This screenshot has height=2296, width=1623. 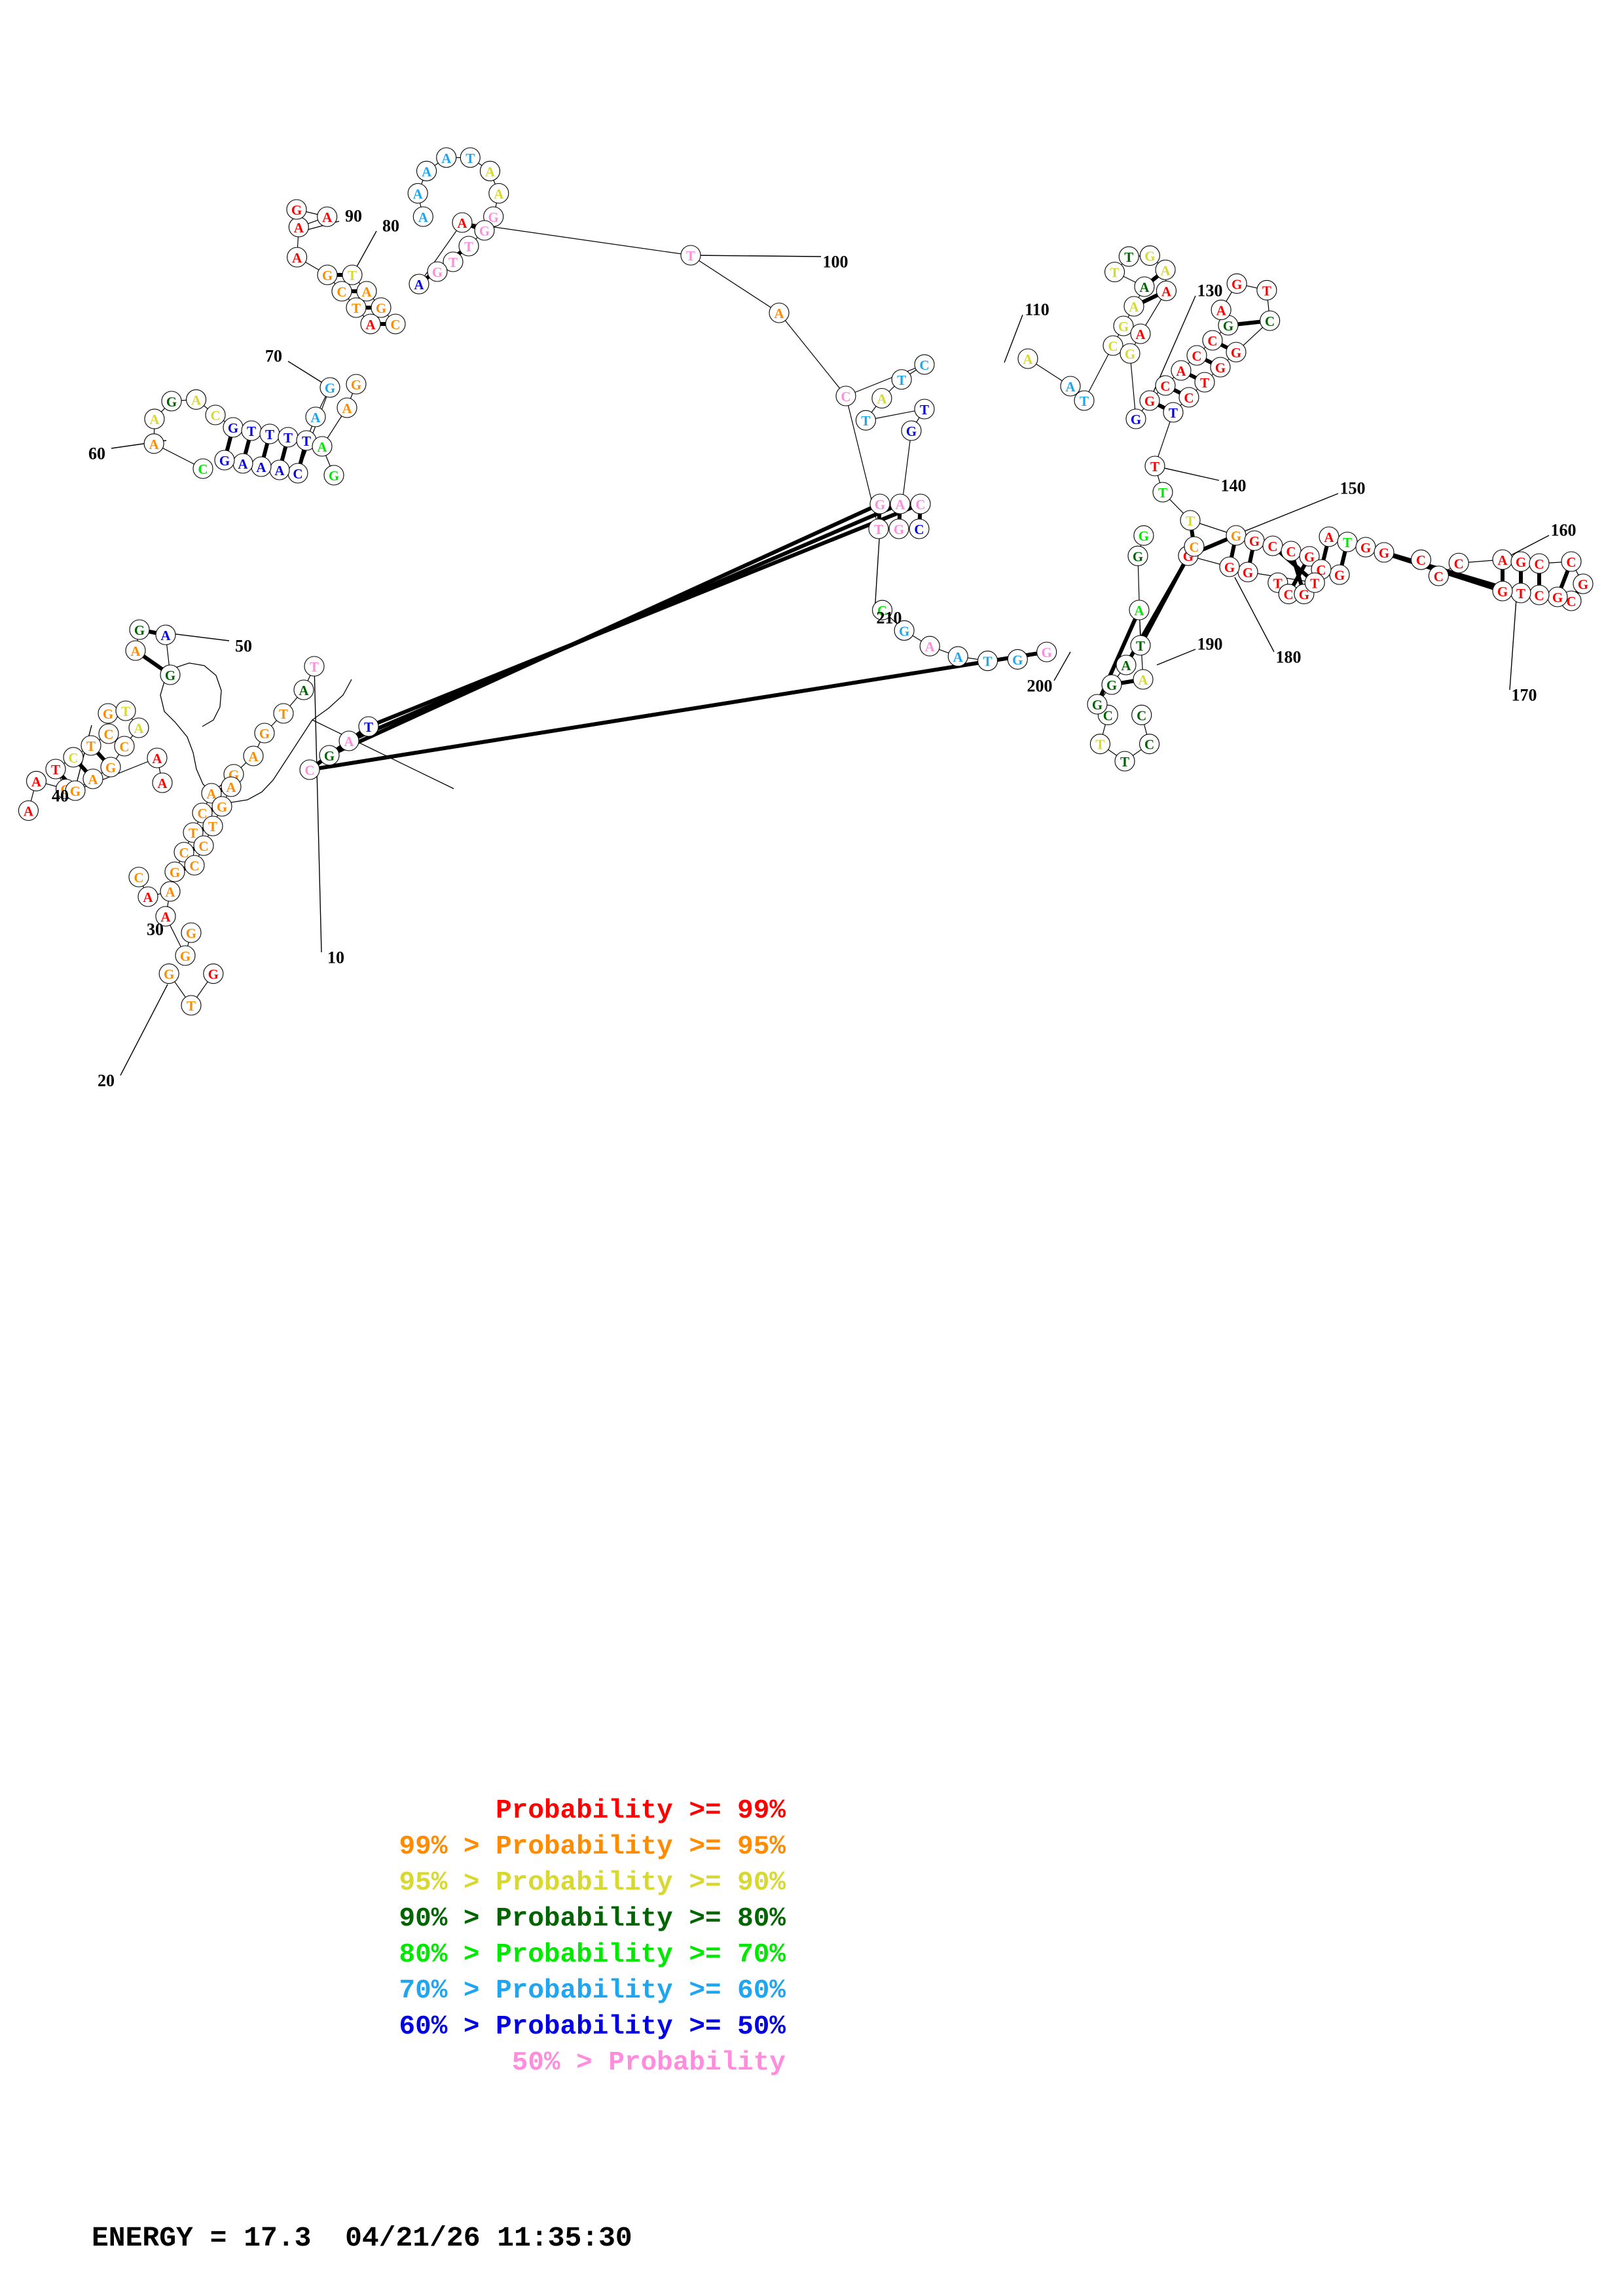 What do you see at coordinates (592, 1955) in the screenshot?
I see `legend-row: 80% > Probability >= 70%` at bounding box center [592, 1955].